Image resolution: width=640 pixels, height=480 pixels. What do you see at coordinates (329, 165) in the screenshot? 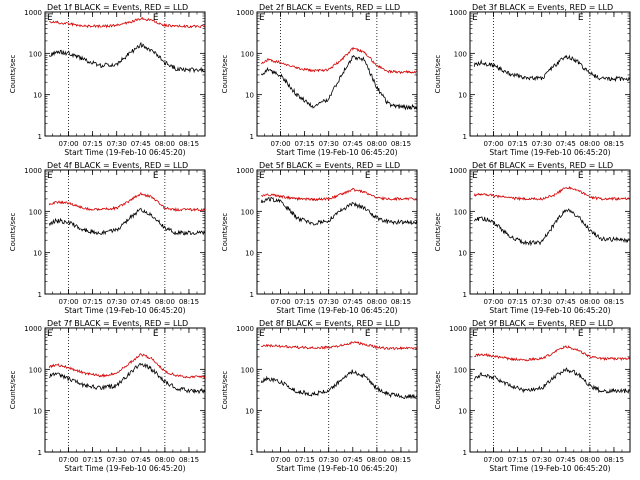
I see `panel-title: Det 5f BLACK = Events, RED = LLD` at bounding box center [329, 165].